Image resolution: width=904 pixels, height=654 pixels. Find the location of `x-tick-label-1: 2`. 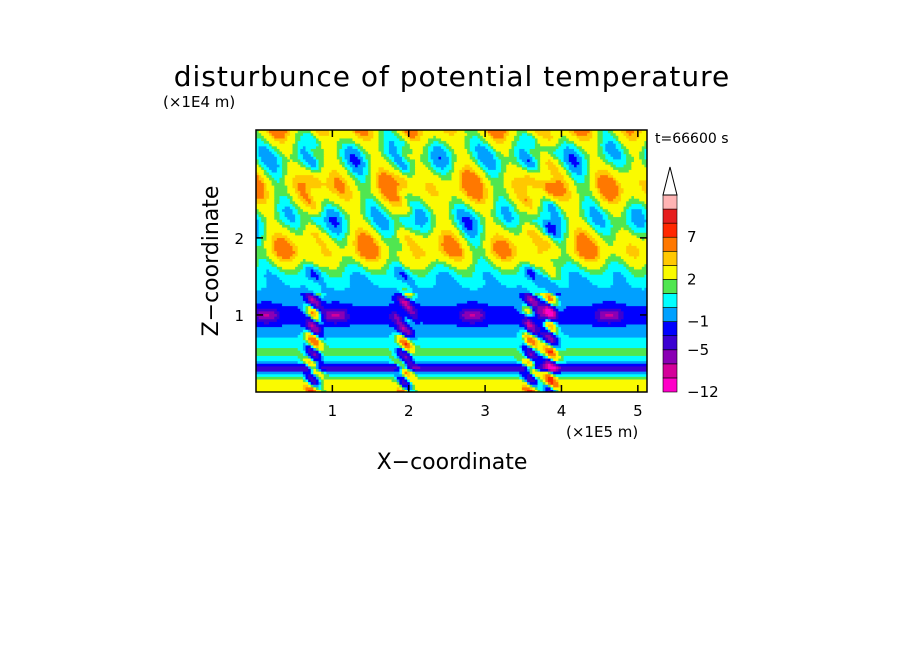

x-tick-label-1: 2 is located at coordinates (409, 411).